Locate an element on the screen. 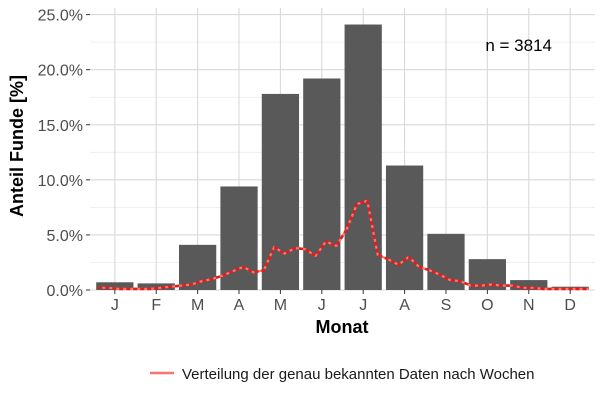 This screenshot has width=600, height=400. y-tick-label: 10.0% is located at coordinates (60, 181).